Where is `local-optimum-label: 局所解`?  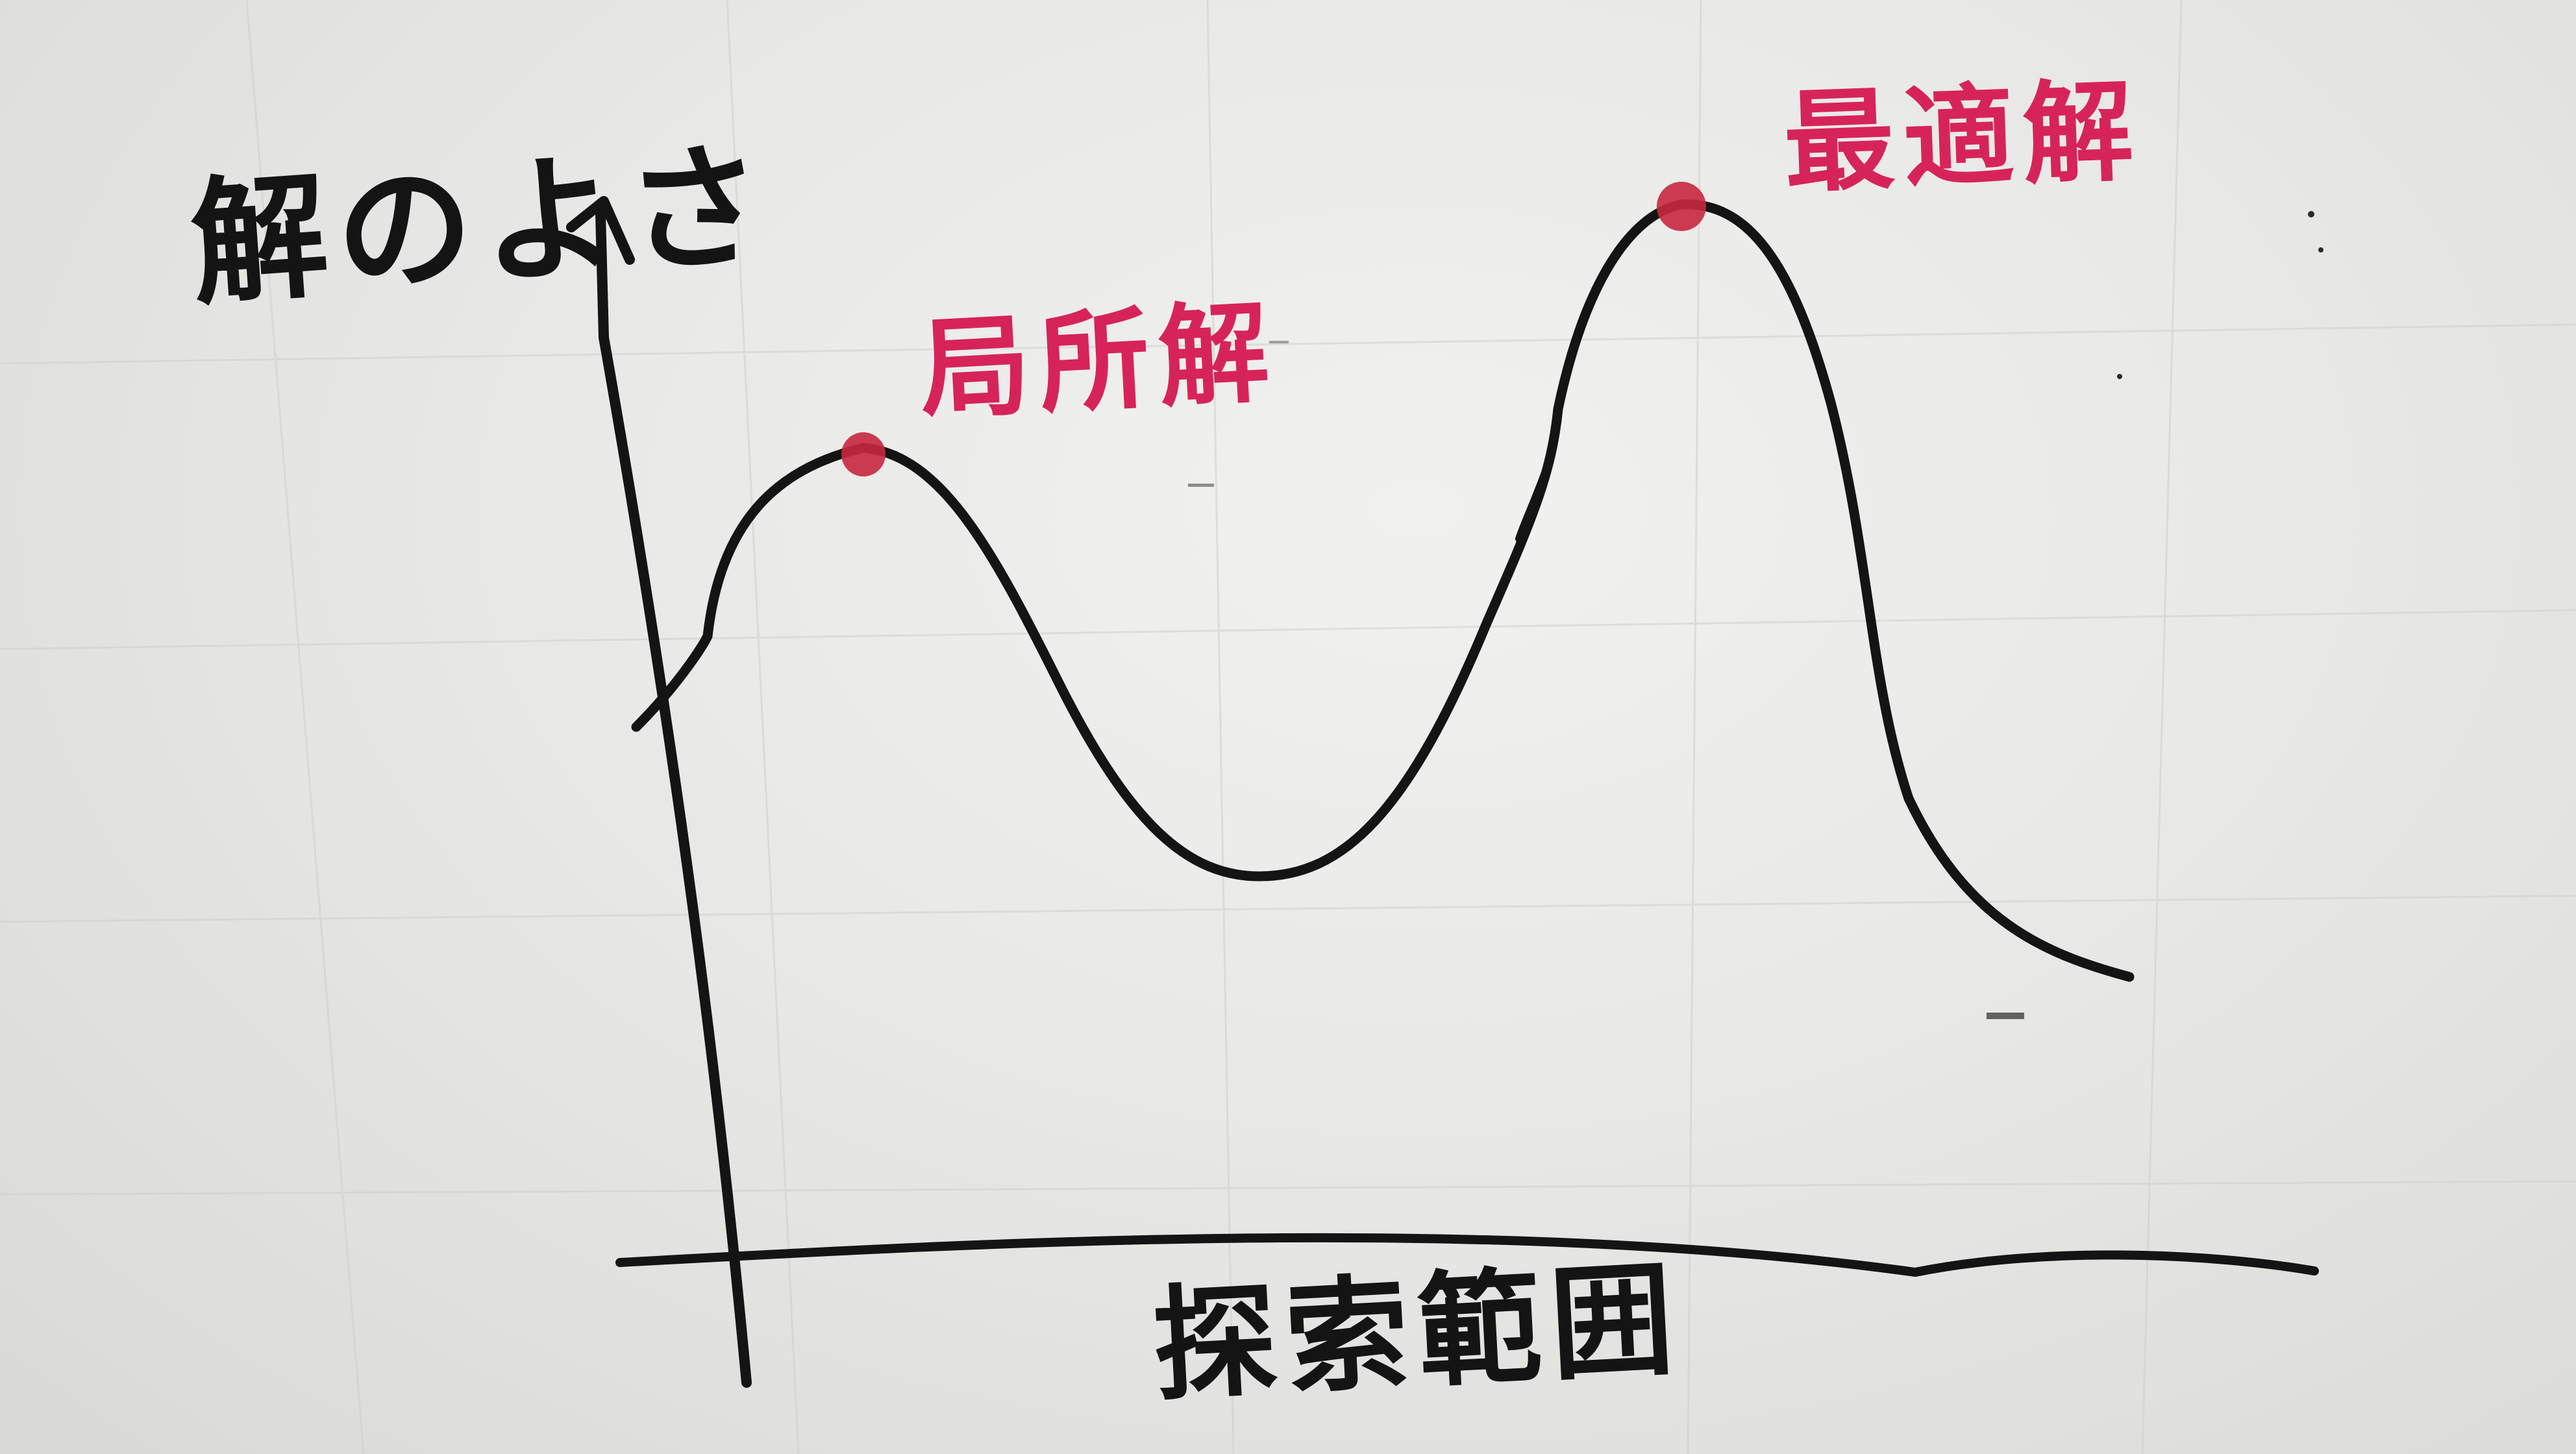
local-optimum-label: 局所解 is located at coordinates (1099, 362).